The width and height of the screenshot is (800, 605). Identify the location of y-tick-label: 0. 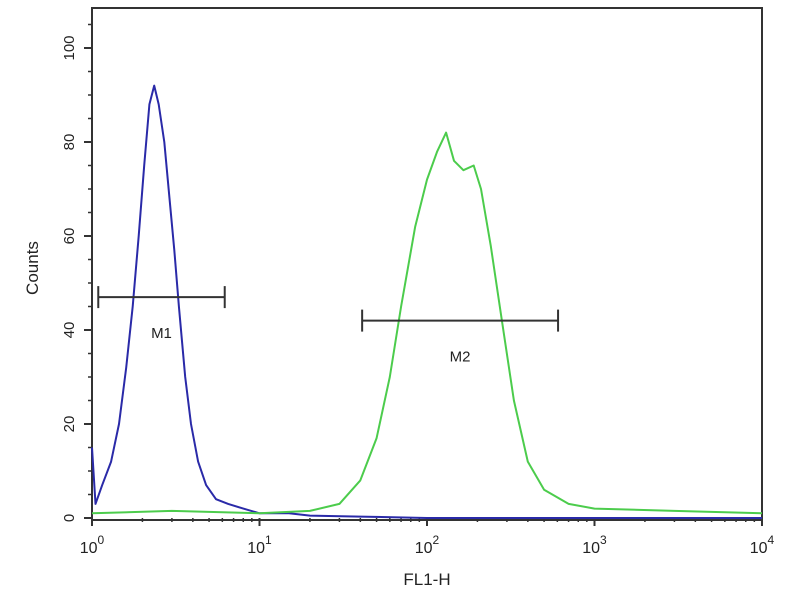
(69, 518).